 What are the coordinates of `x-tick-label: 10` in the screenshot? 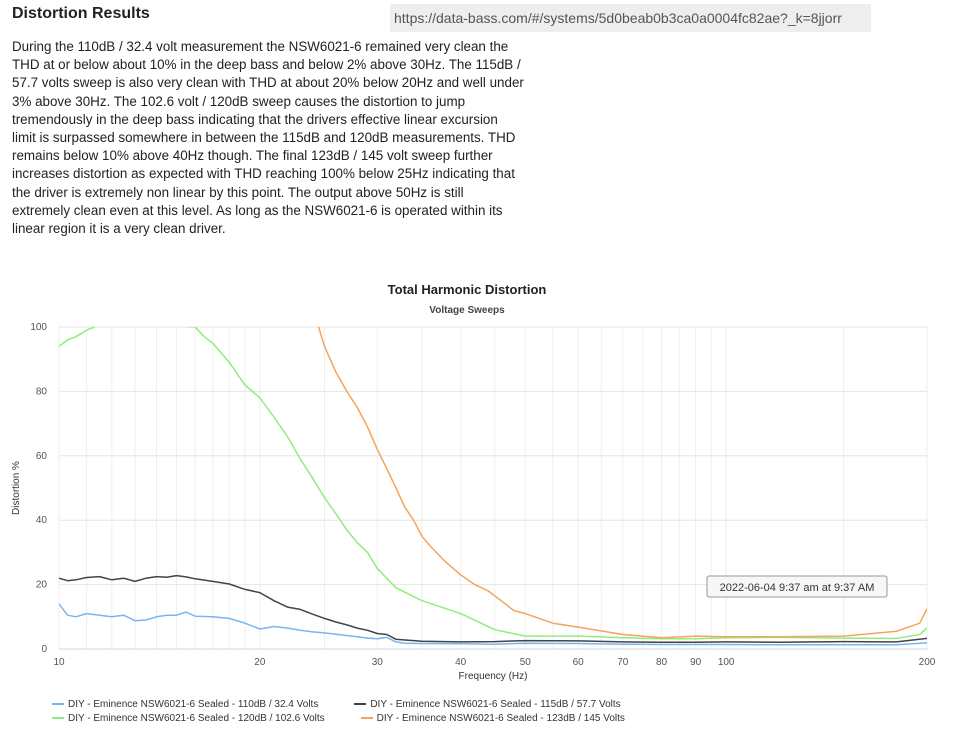 It's located at (59, 662).